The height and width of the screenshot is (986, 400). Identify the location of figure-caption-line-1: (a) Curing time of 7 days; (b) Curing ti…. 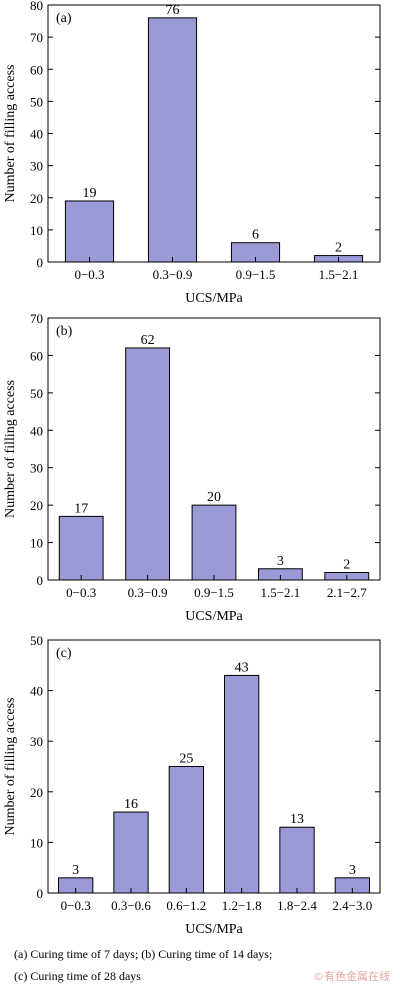
(143, 954).